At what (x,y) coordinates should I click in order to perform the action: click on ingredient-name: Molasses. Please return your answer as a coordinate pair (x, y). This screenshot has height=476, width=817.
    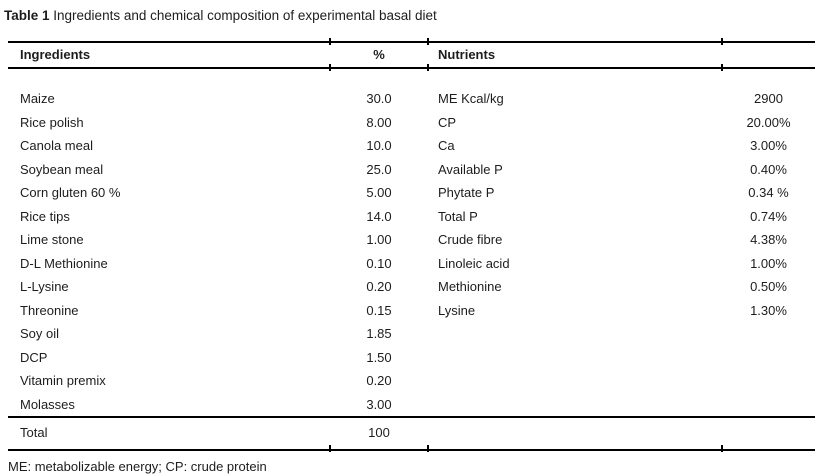
    Looking at the image, I should click on (47, 404).